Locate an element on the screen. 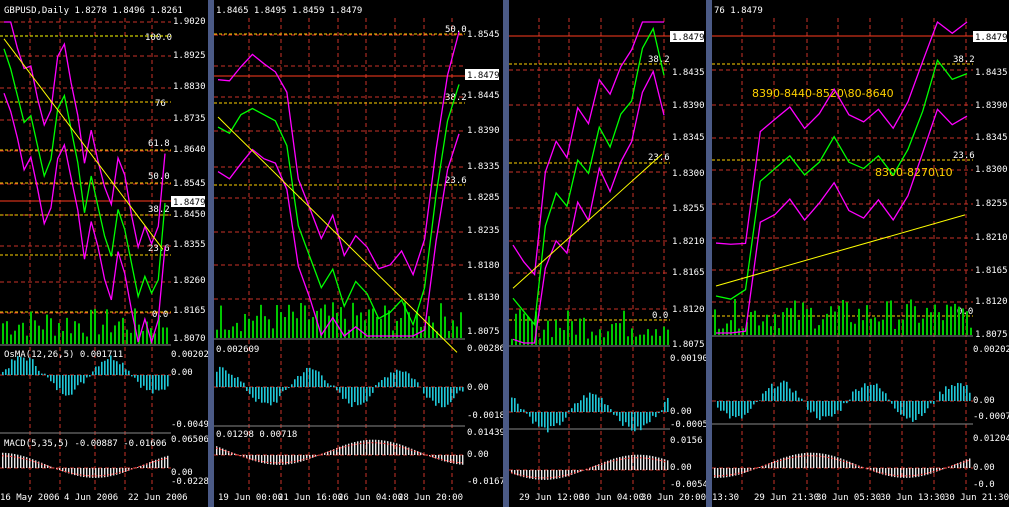 The image size is (1009, 507). lower-band is located at coordinates (338, 235).